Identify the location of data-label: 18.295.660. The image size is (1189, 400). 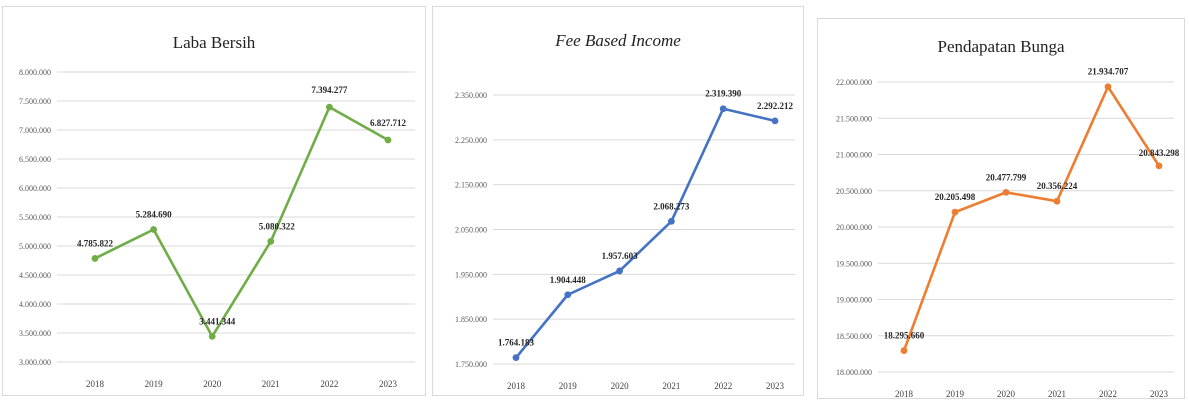
(904, 336).